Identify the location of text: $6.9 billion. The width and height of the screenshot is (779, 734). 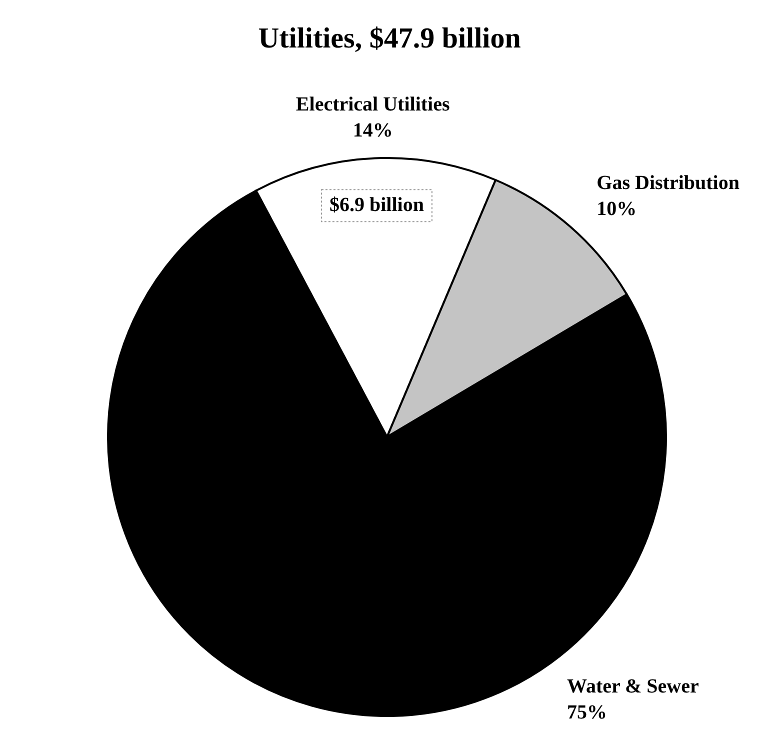
(376, 205).